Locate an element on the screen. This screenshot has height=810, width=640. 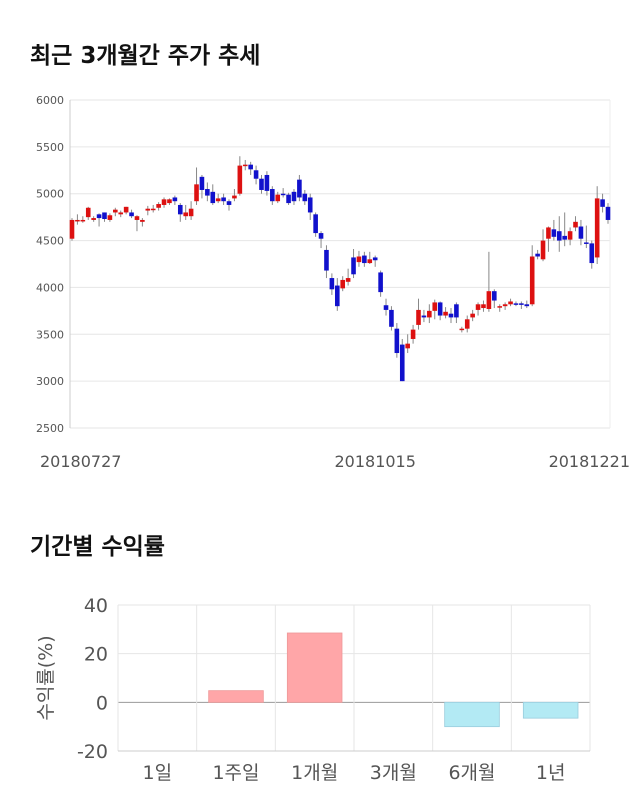
y-tick-label: 6000 is located at coordinates (50, 100).